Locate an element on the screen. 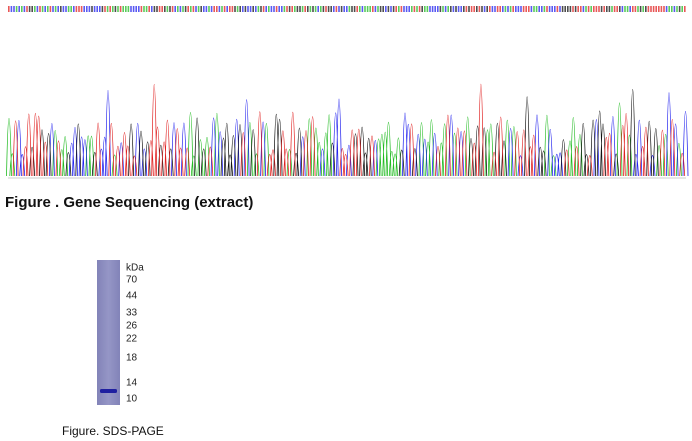 The width and height of the screenshot is (692, 441). marker-label: 22 is located at coordinates (132, 339).